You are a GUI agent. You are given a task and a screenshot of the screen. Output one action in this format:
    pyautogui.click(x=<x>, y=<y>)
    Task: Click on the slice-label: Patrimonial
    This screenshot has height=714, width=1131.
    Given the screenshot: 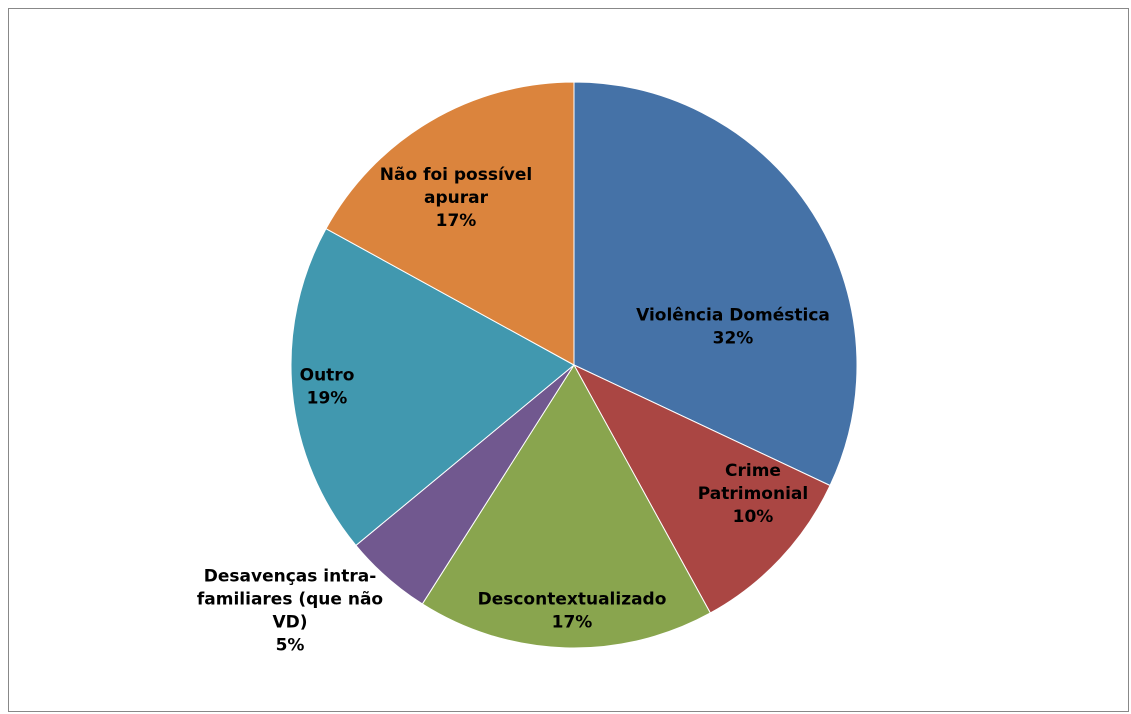 What is the action you would take?
    pyautogui.click(x=753, y=494)
    